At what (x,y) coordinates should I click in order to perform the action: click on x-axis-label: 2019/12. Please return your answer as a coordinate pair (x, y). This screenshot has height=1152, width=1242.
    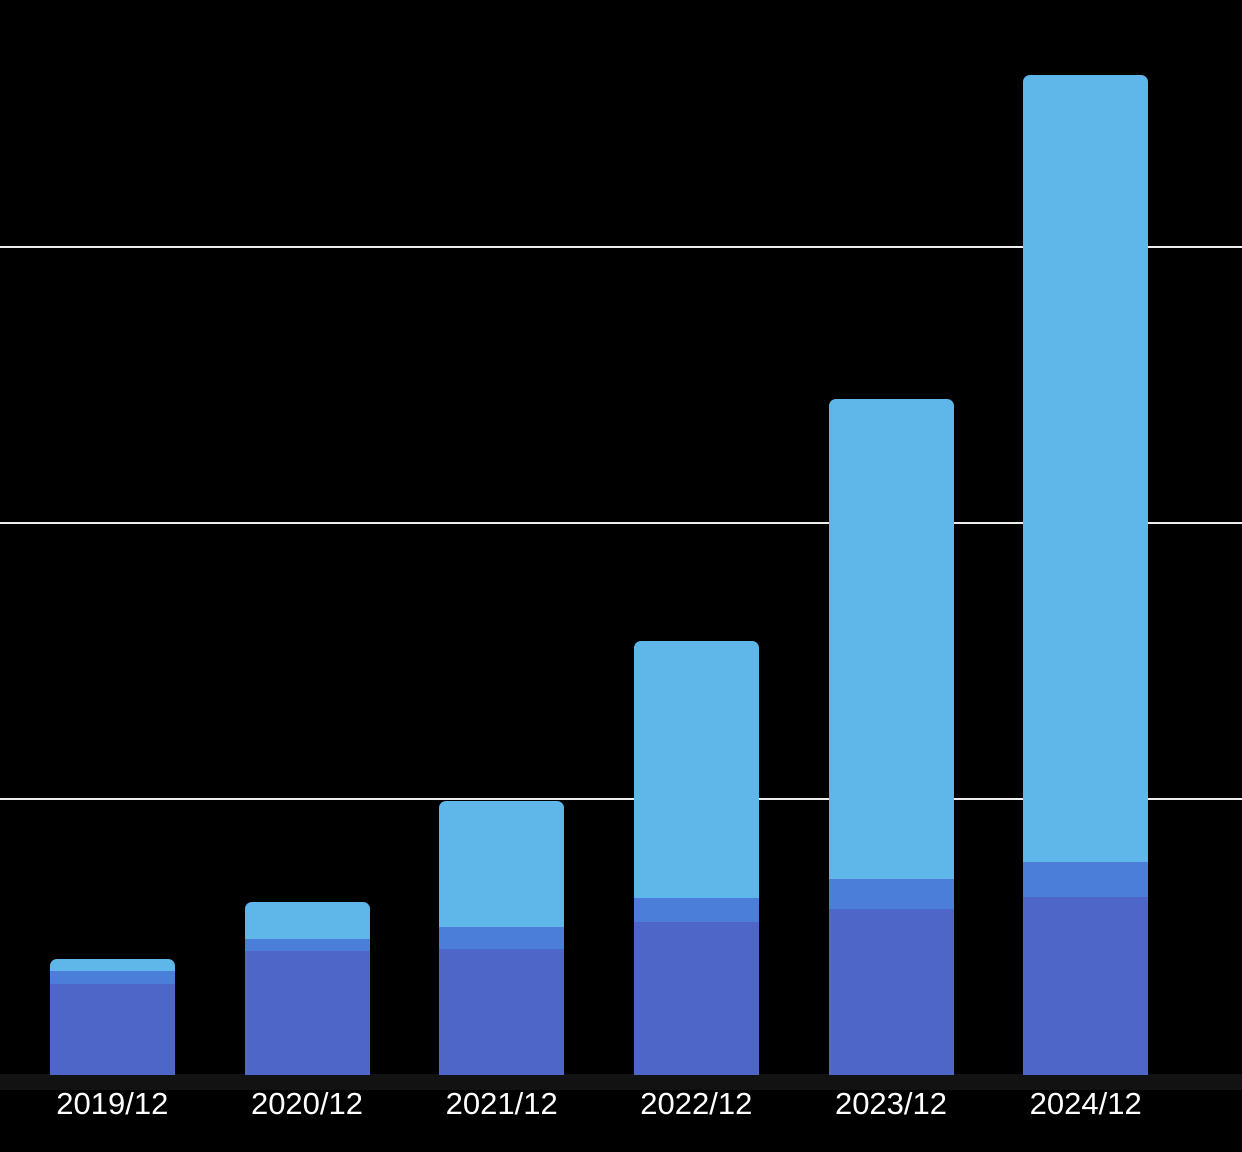
    Looking at the image, I should click on (112, 1103).